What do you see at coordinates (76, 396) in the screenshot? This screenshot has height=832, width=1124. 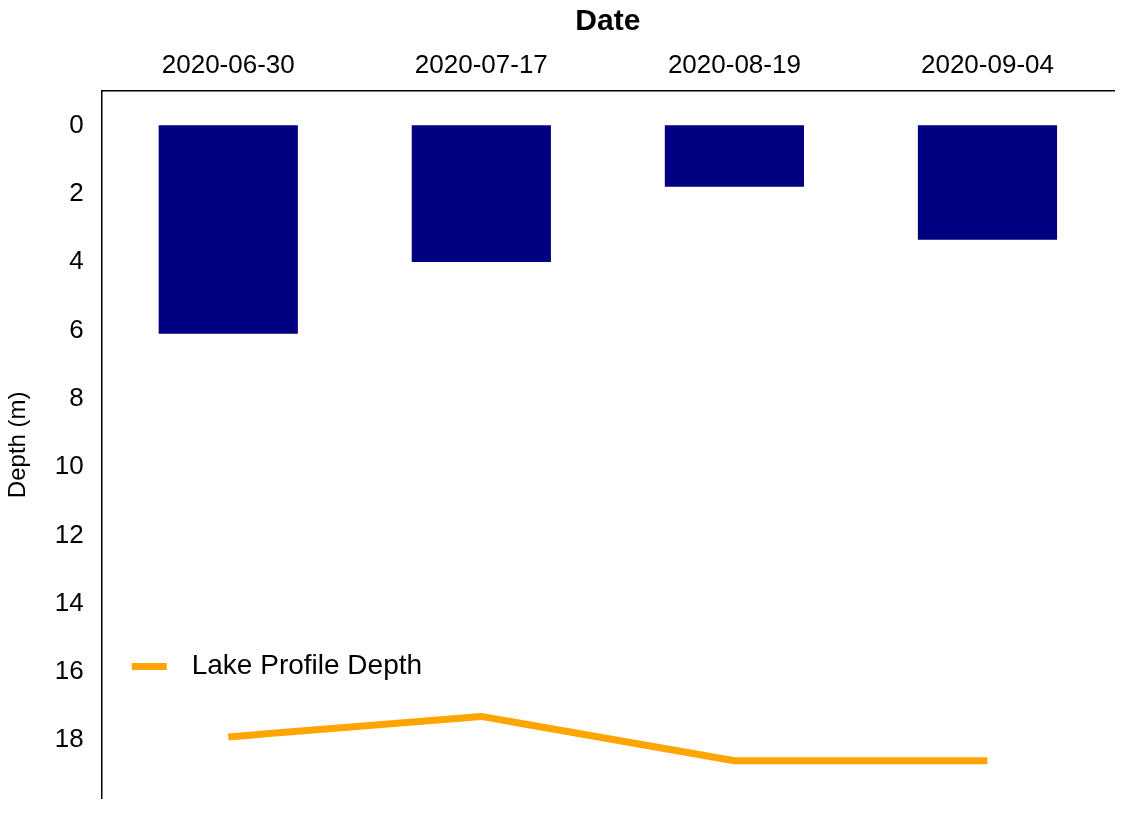 I see `y-tick-label: 8` at bounding box center [76, 396].